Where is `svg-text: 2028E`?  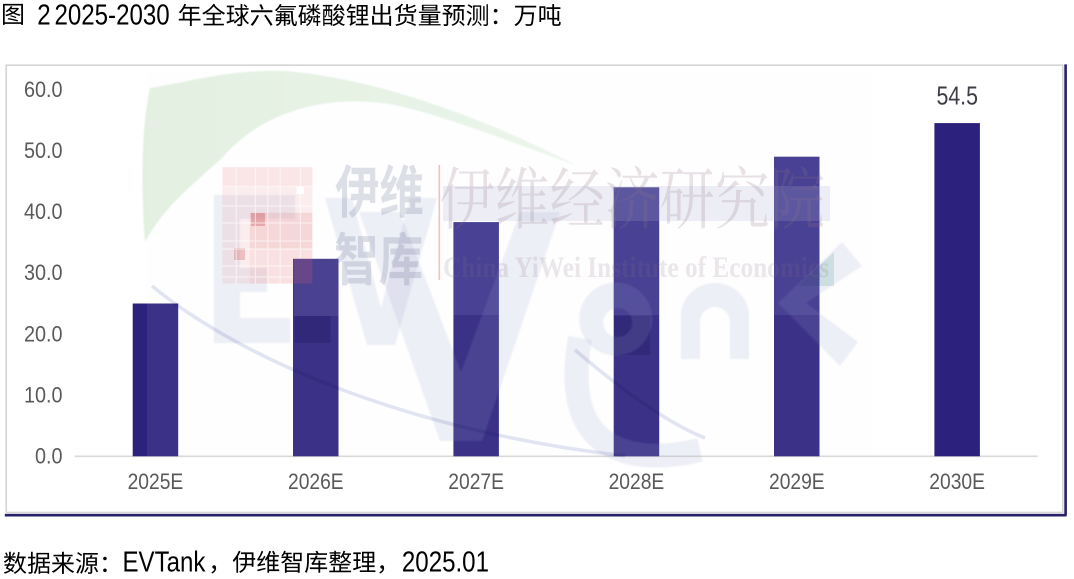 svg-text: 2028E is located at coordinates (637, 482).